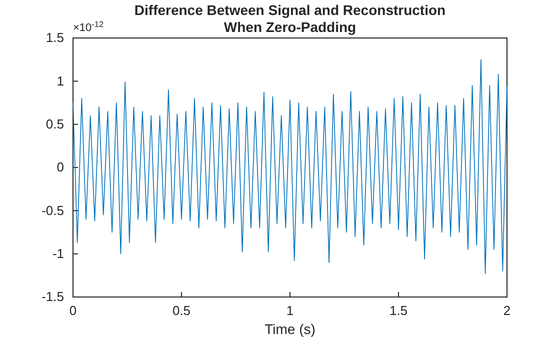 The image size is (560, 337). I want to click on y-tick-label: -1.5, so click(53, 296).